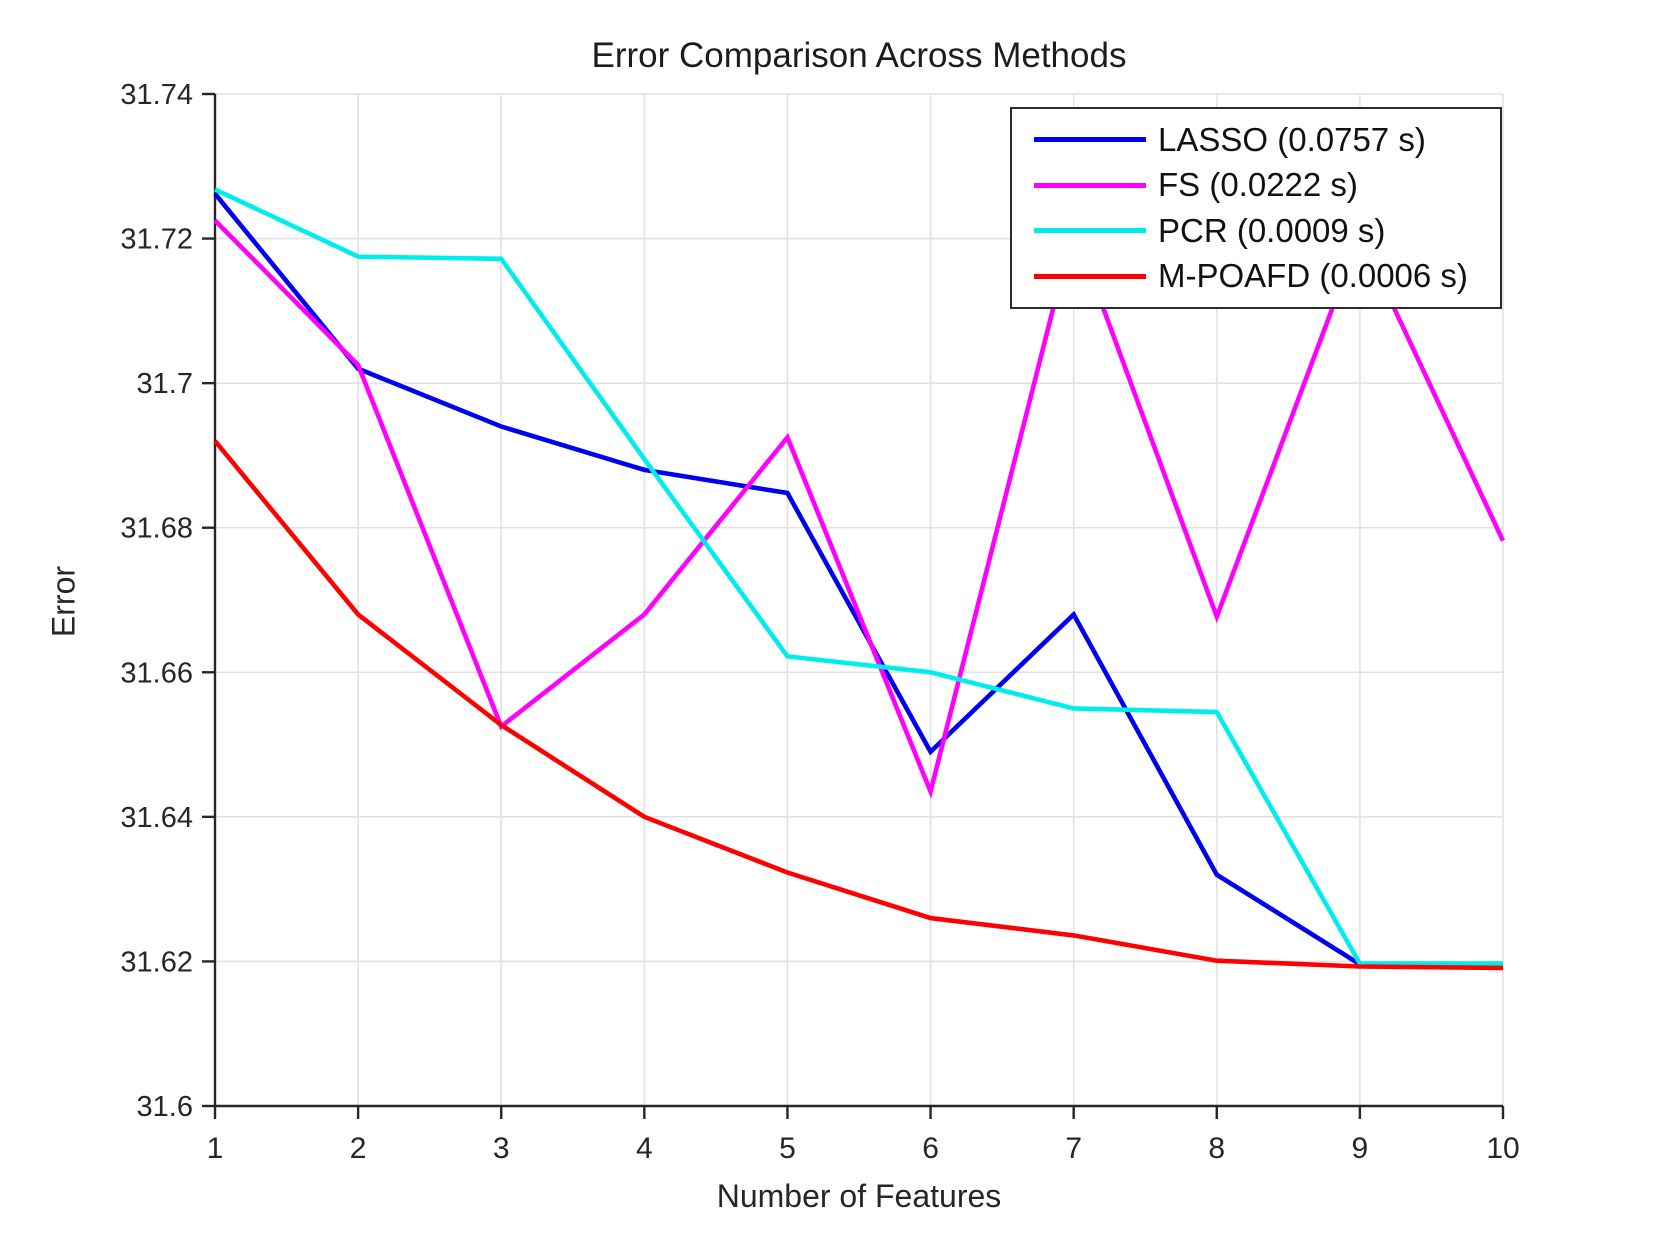  Describe the element at coordinates (1090, 140) in the screenshot. I see `lasso-line-sample` at that location.